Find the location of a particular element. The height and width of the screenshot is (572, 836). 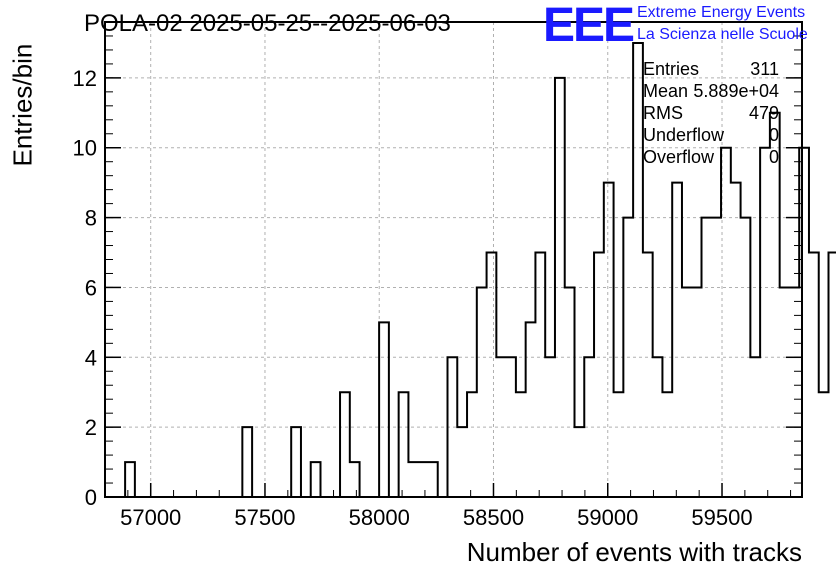

x-tick-label: 59000 is located at coordinates (607, 517).